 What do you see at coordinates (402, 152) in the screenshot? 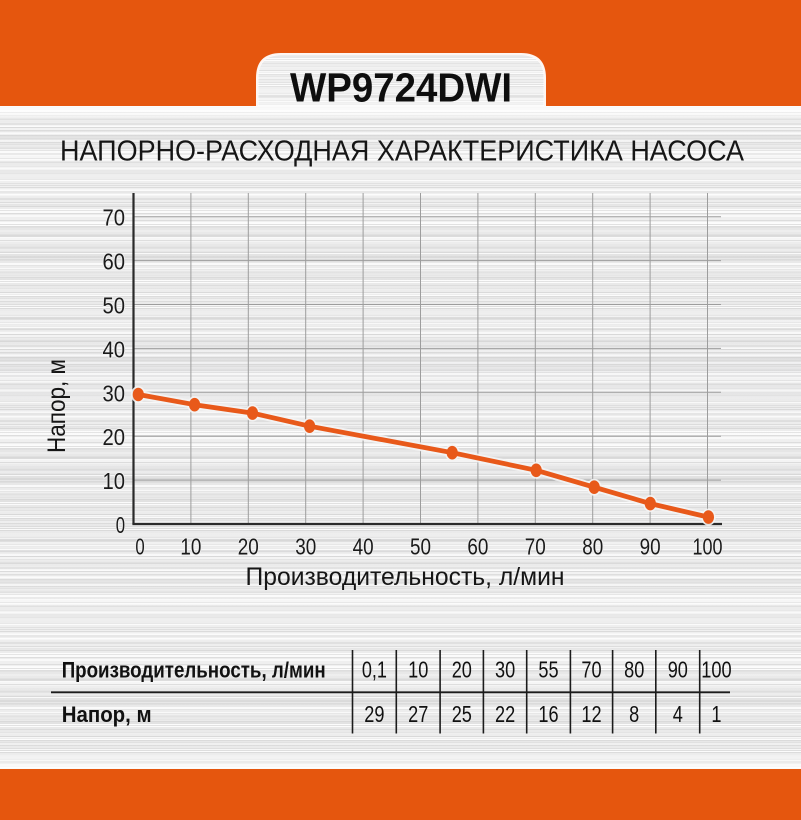
I see `svg-text:НАПОРНО-РАСХОДНАЯ ХАРАКТЕРИСТИ: НАПОРНО-РАСХОДНАЯ ХАРАКТЕРИСТИКА НАСОСА` at bounding box center [402, 152].